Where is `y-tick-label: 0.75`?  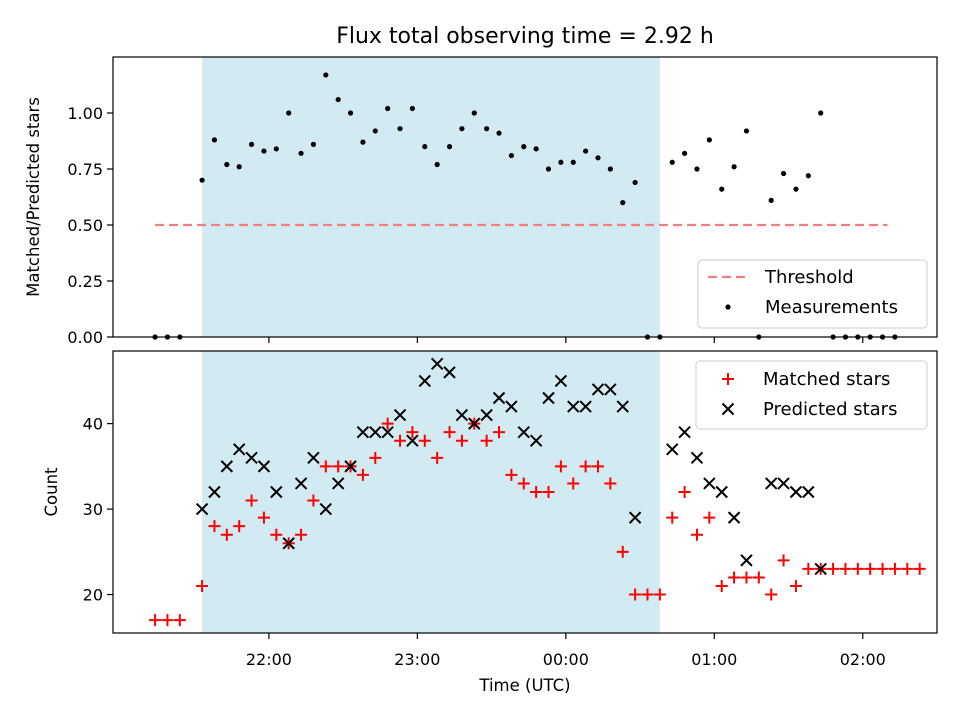
y-tick-label: 0.75 is located at coordinates (85, 169).